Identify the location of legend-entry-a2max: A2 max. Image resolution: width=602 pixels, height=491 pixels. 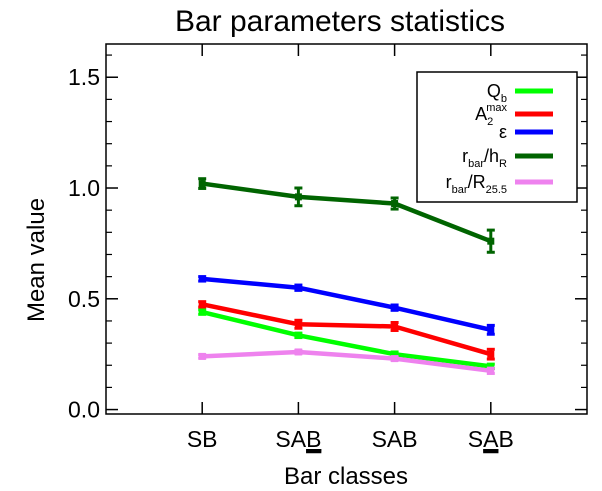
(514, 115).